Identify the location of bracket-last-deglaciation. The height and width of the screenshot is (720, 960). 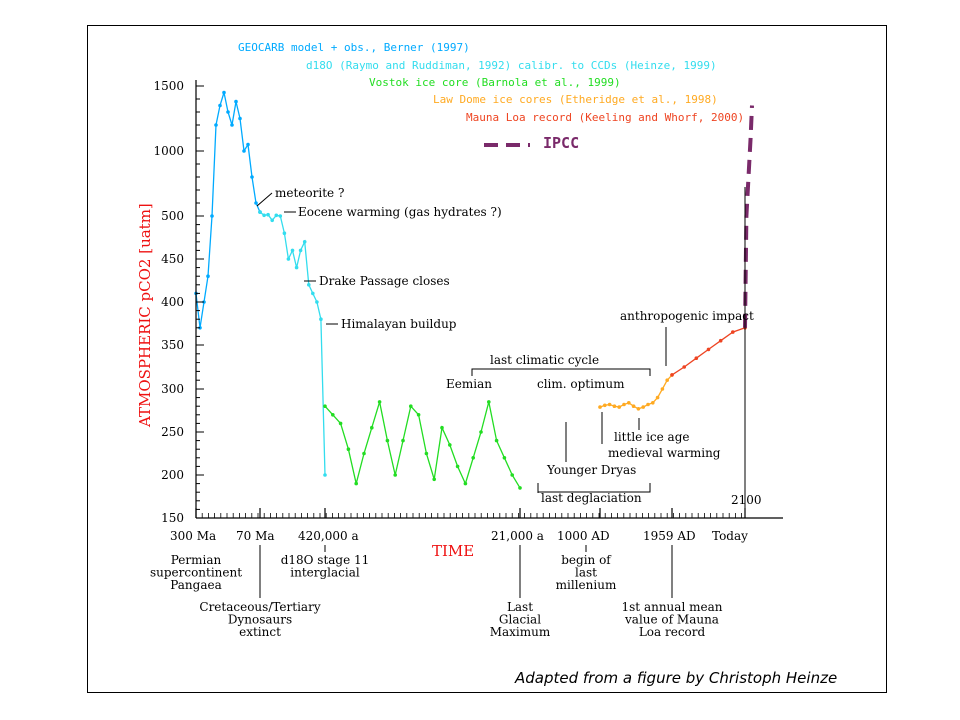
(594, 488).